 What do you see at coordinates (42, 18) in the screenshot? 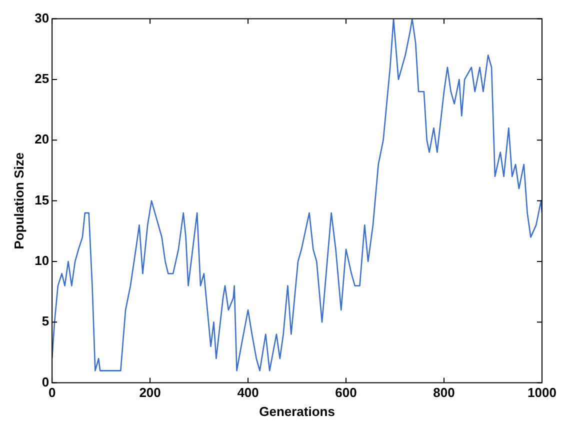
I see `y-tick-label: 30` at bounding box center [42, 18].